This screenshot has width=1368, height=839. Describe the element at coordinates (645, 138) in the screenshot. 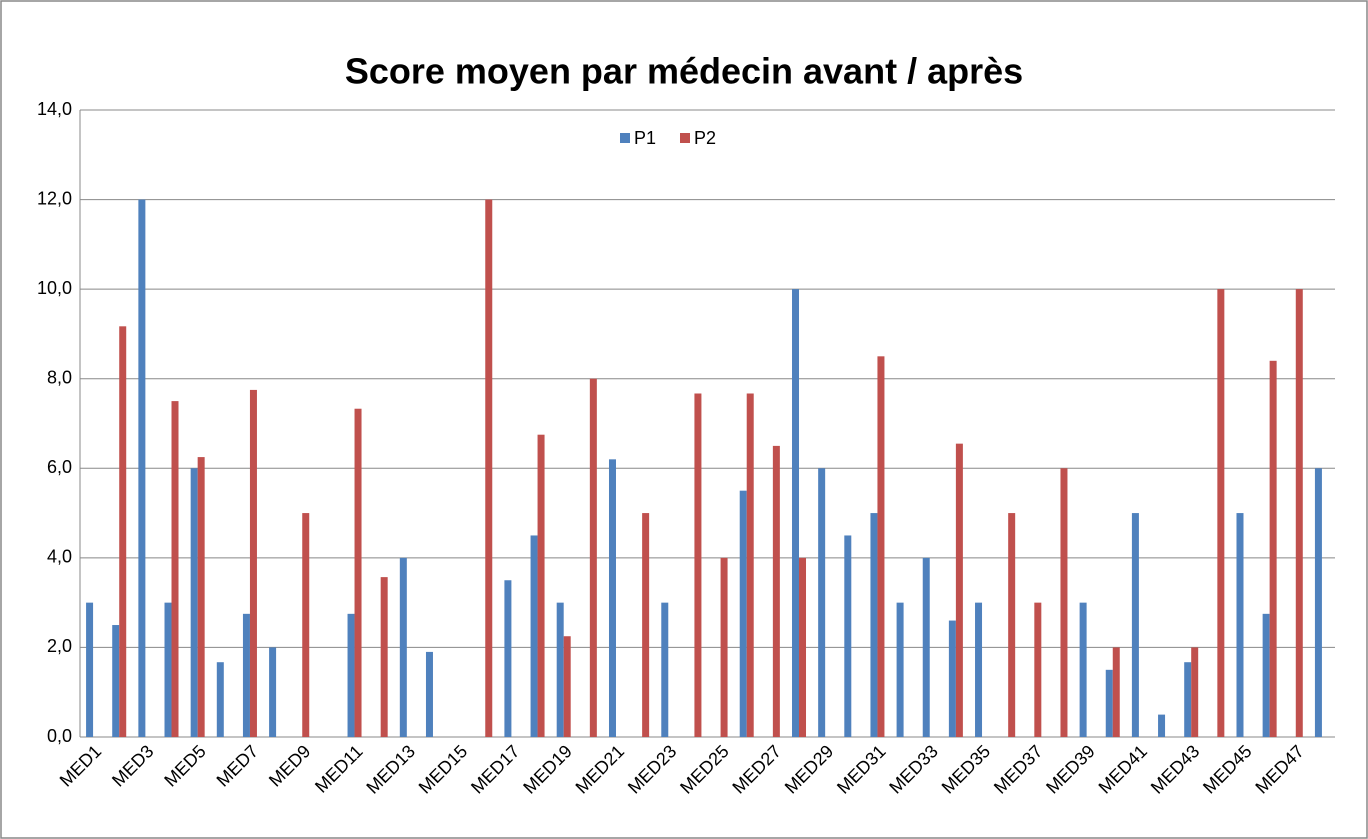

I see `legend-label: P1` at that location.